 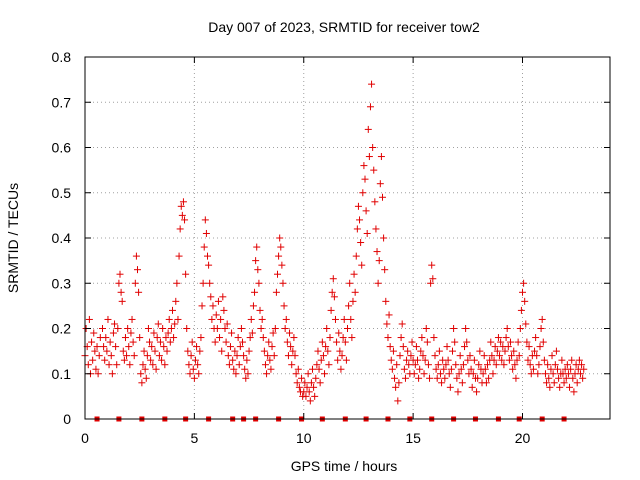 What do you see at coordinates (305, 438) in the screenshot?
I see `x-tick-labels: 0 5 10 15 20` at bounding box center [305, 438].